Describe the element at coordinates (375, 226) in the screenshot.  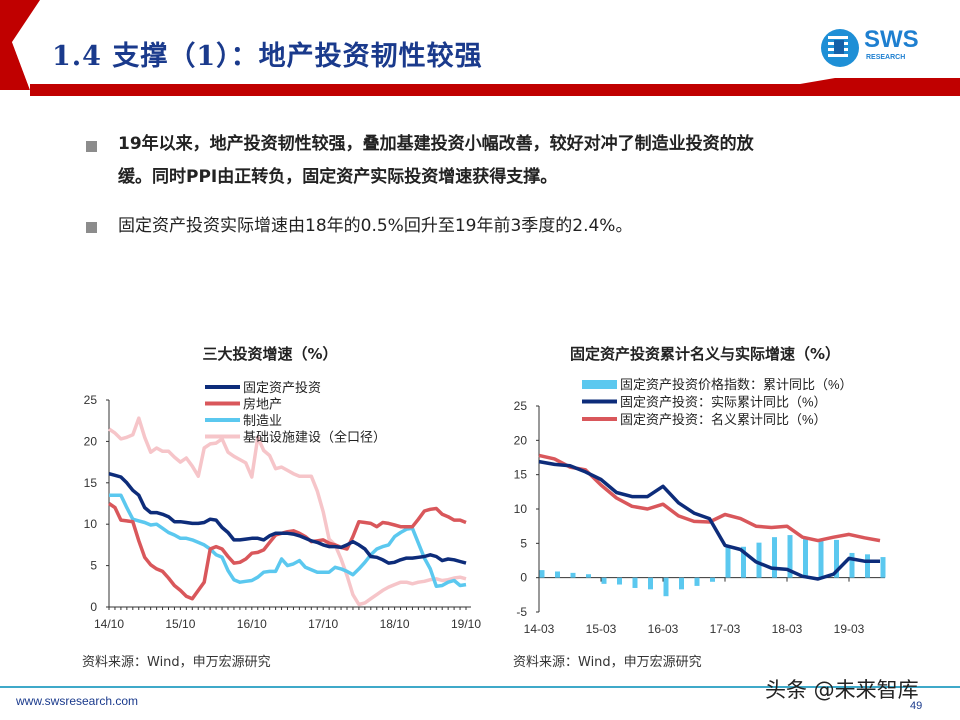
I see `bullet-2: 固定资产投资实际增速由18年的0.5%回升至19年前3季度的2.4%。` at that location.